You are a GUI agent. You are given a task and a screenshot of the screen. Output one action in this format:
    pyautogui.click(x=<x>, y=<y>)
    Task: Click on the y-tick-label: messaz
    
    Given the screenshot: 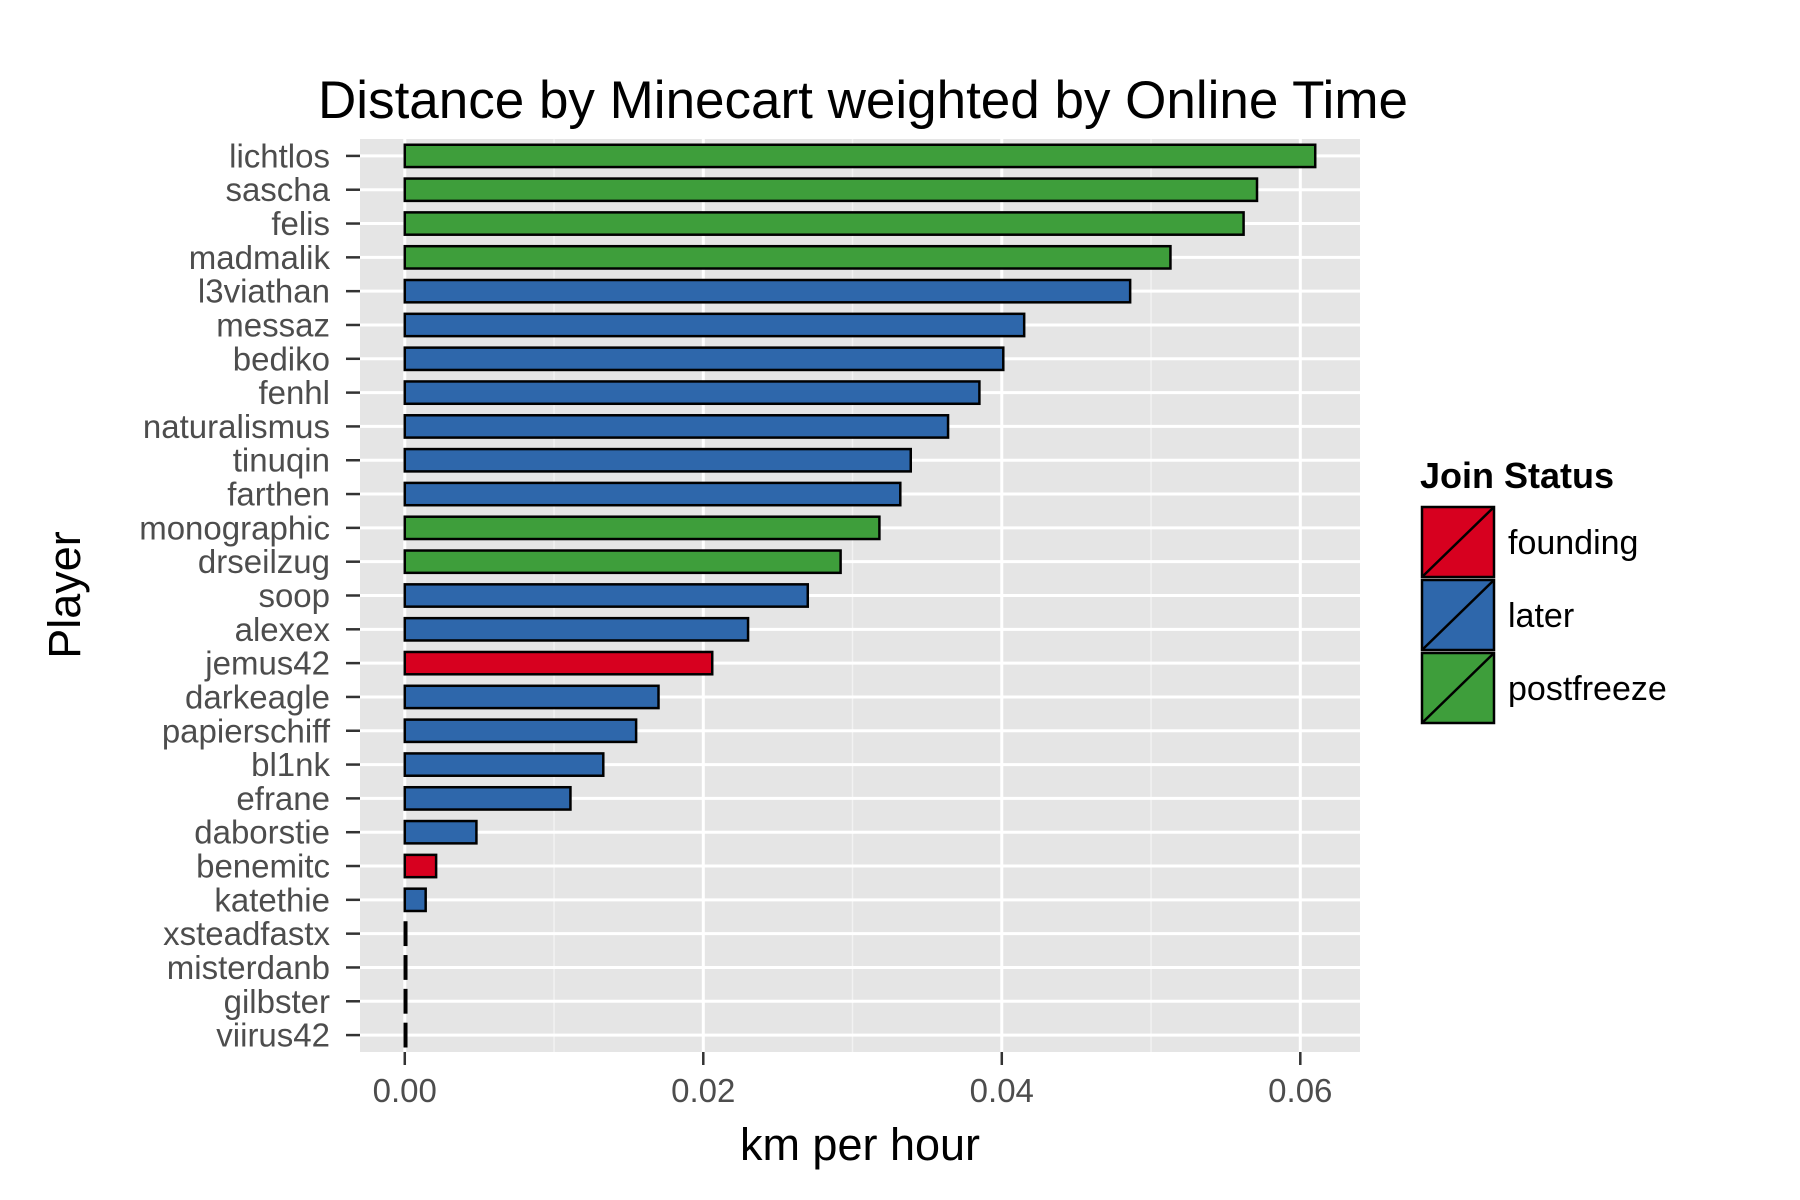 What is the action you would take?
    pyautogui.click(x=273, y=324)
    